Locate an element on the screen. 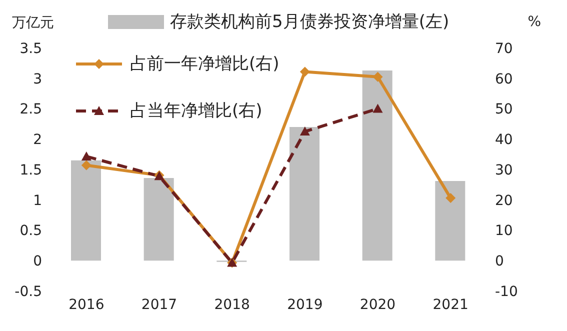 The image size is (567, 331). y2-tick-label: -10 is located at coordinates (506, 292).